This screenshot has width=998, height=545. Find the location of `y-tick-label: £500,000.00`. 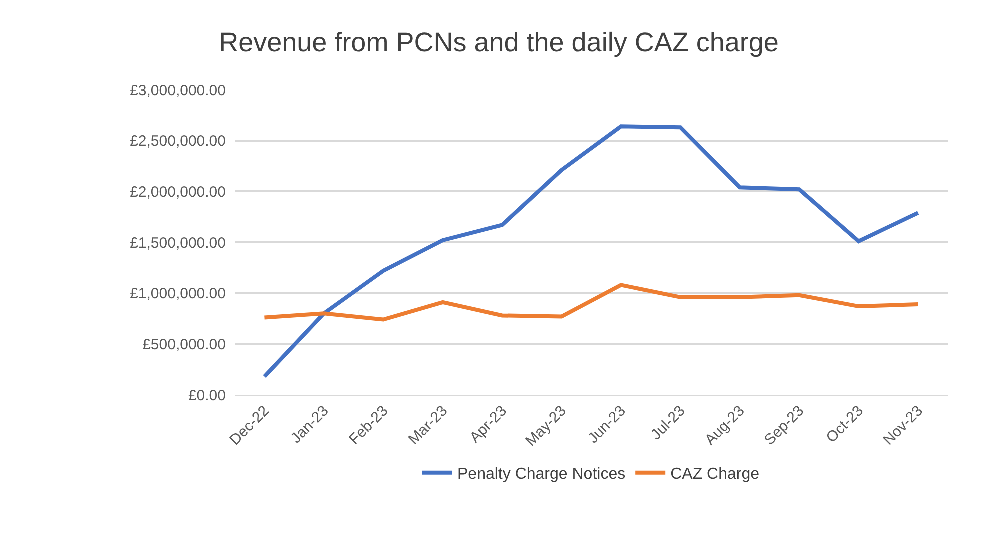

y-tick-label: £500,000.00 is located at coordinates (184, 345).